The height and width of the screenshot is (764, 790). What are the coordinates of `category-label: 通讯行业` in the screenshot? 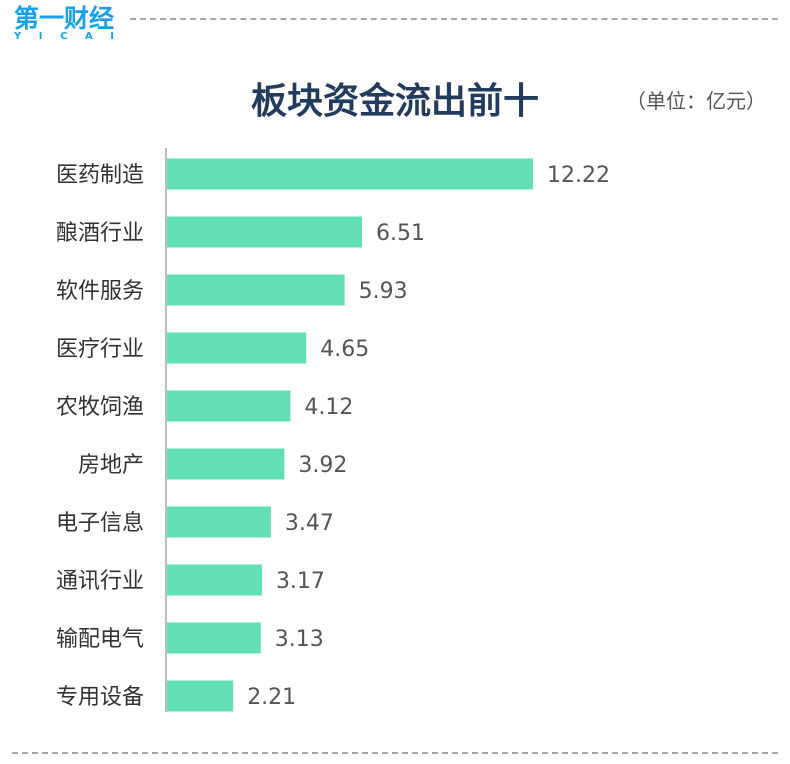 It's located at (100, 581).